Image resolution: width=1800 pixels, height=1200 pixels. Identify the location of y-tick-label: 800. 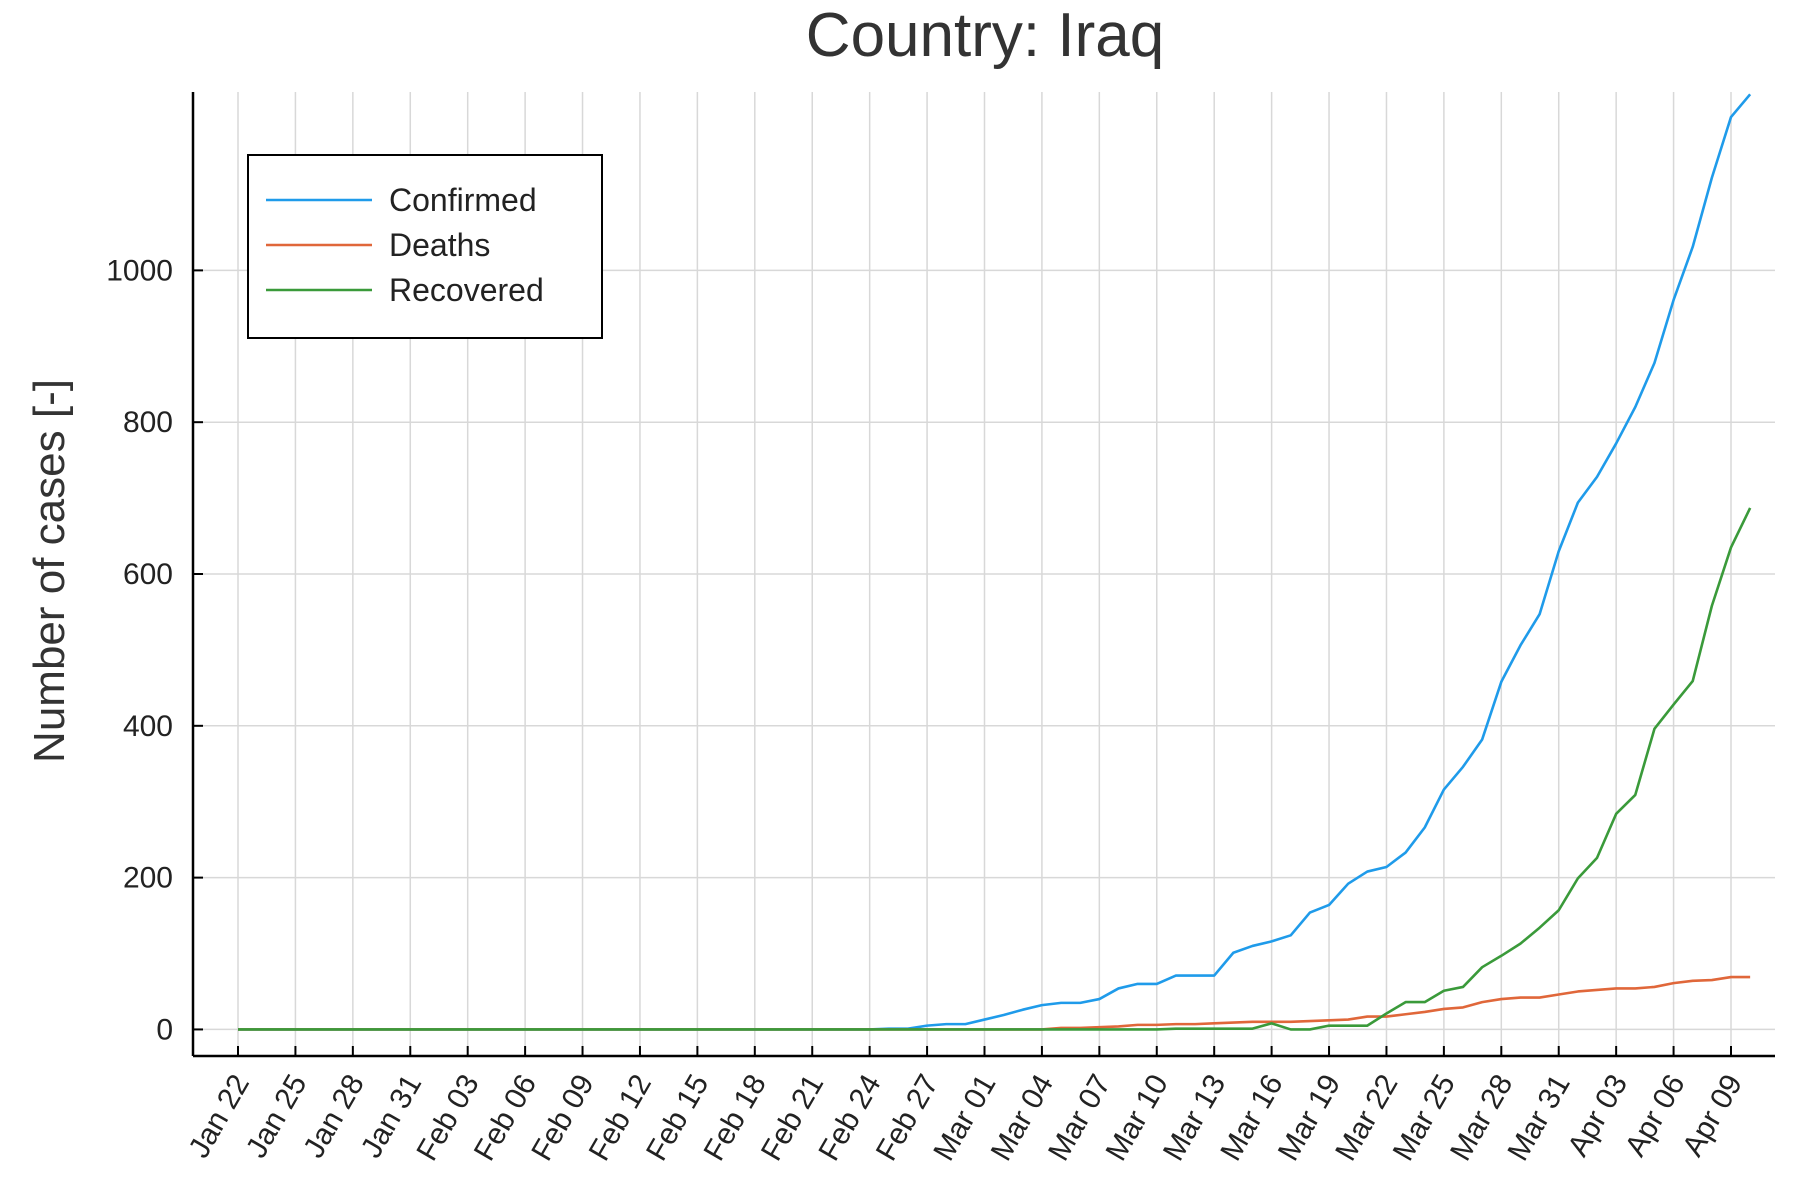
(148, 422).